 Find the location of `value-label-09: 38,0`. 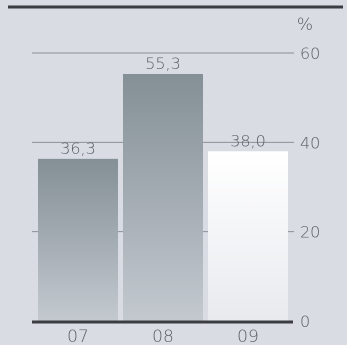

value-label-09: 38,0 is located at coordinates (248, 140).